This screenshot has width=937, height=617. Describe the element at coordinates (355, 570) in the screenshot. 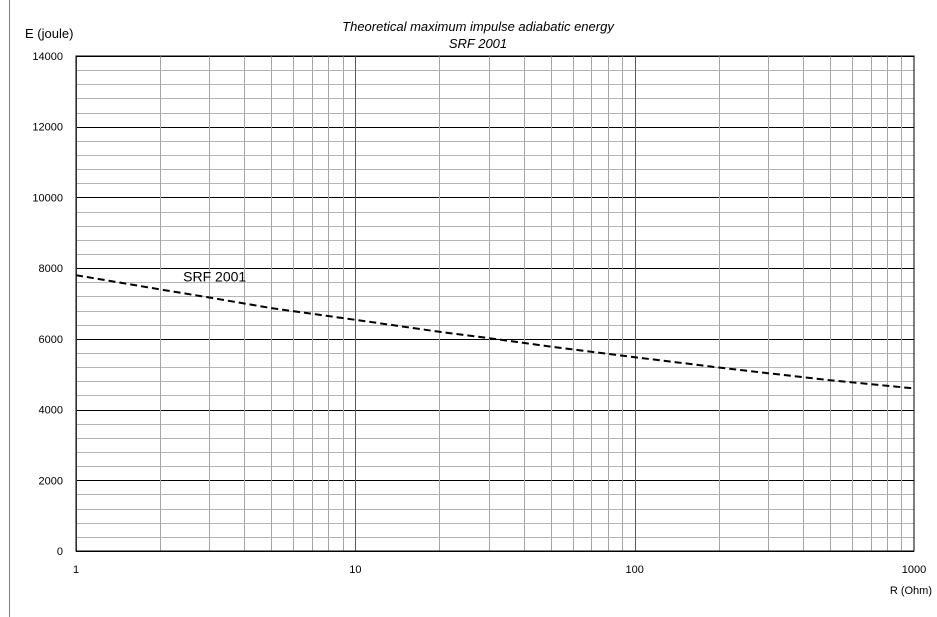

I see `x-tick-label: 10` at that location.